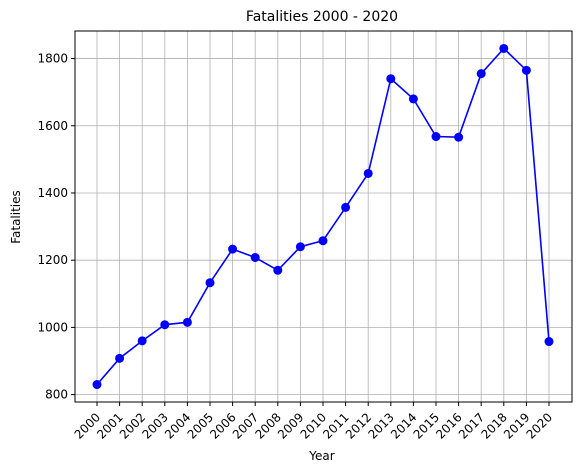 This screenshot has width=580, height=474. Describe the element at coordinates (52, 59) in the screenshot. I see `y-tick-label: 1800` at that location.